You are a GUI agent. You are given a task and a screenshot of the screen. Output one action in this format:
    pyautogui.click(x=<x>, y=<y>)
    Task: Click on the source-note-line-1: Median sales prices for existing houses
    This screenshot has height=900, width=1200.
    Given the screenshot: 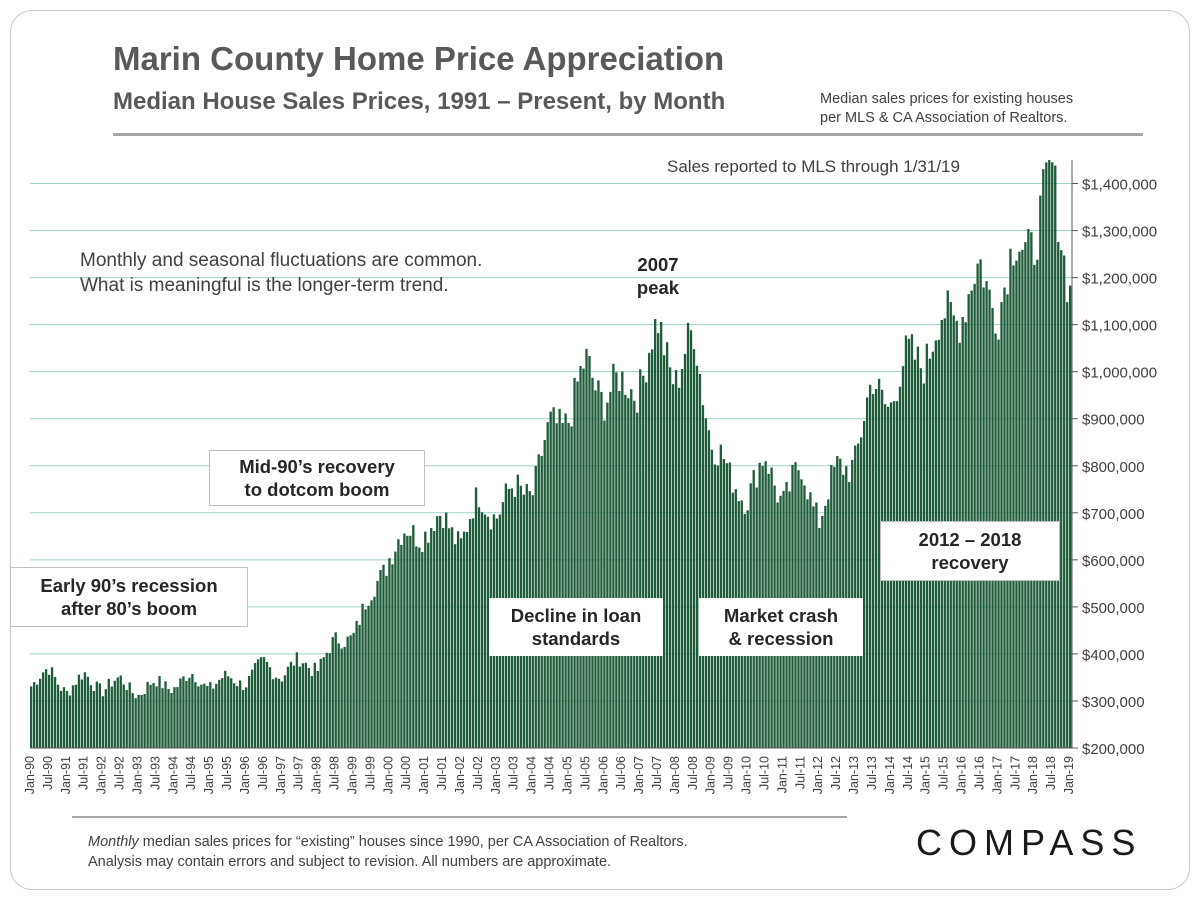 What is the action you would take?
    pyautogui.click(x=947, y=99)
    